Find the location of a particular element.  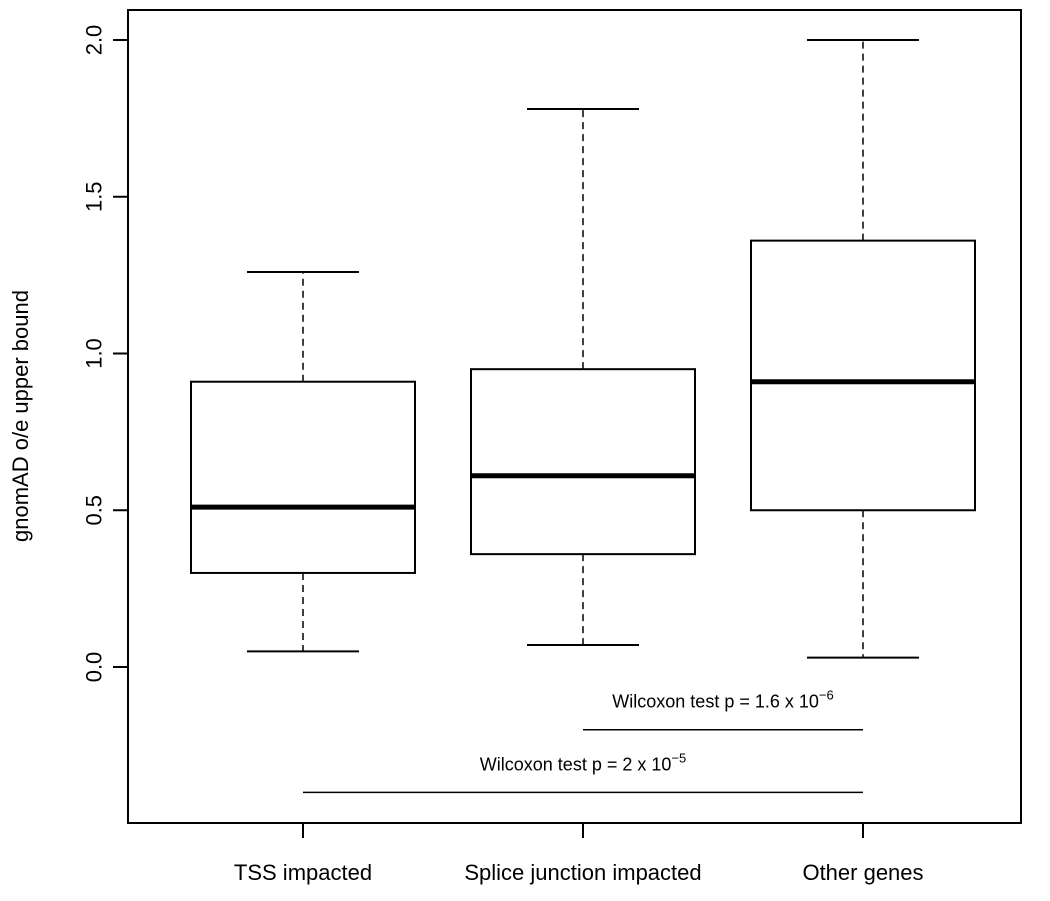

y-tick-label: 1.5 is located at coordinates (94, 196).